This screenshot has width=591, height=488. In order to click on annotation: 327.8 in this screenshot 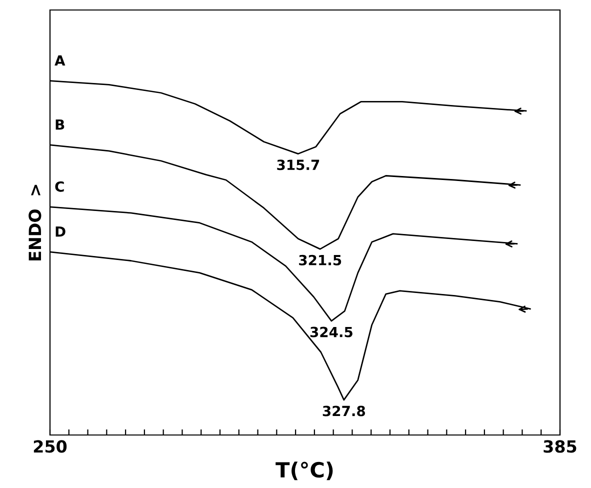, I will do `click(344, 411)`.